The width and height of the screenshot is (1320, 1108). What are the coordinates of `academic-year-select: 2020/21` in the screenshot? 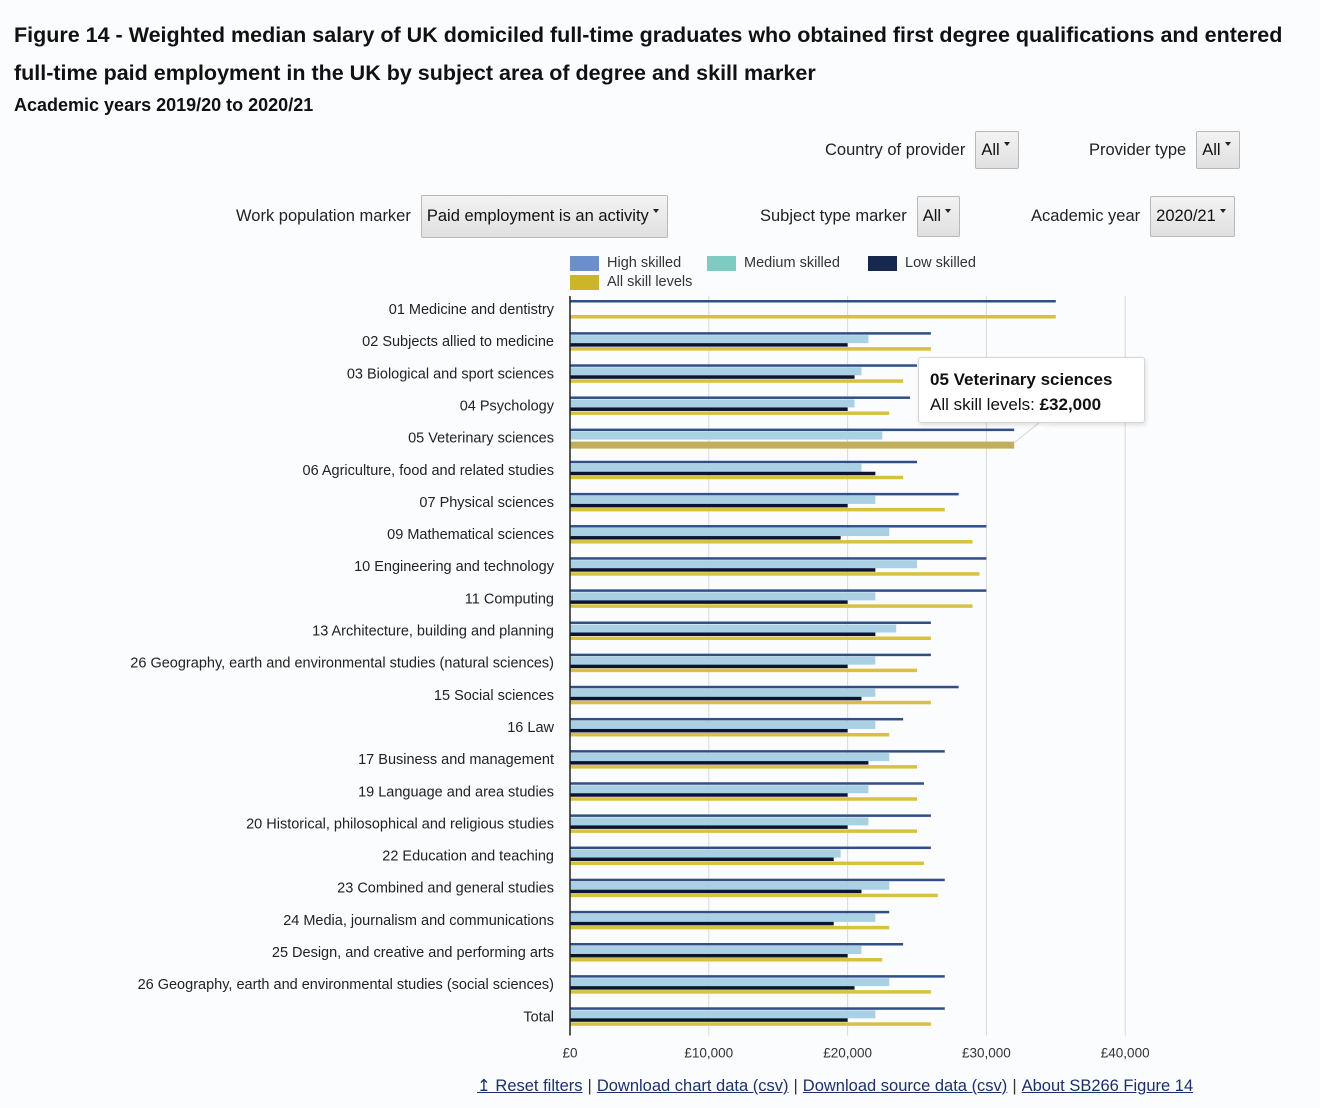 It's located at (1192, 216).